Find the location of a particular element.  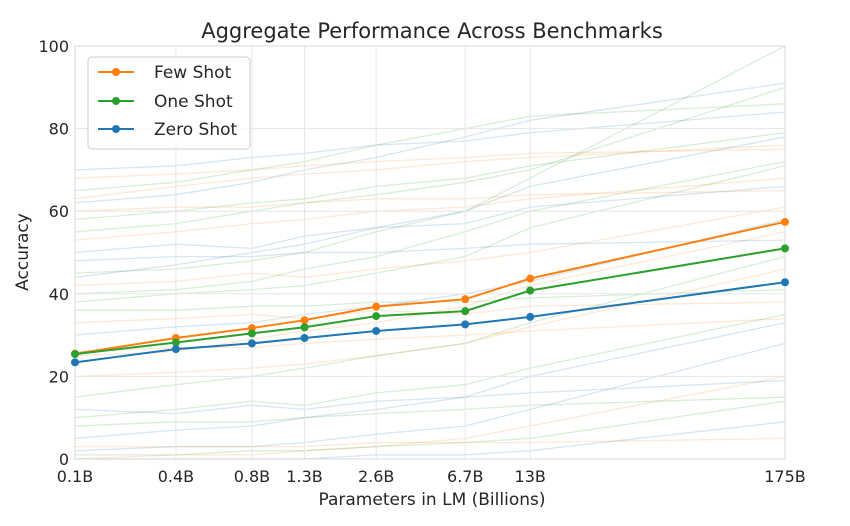

legend-item-one-shot: One Shot is located at coordinates (165, 102).